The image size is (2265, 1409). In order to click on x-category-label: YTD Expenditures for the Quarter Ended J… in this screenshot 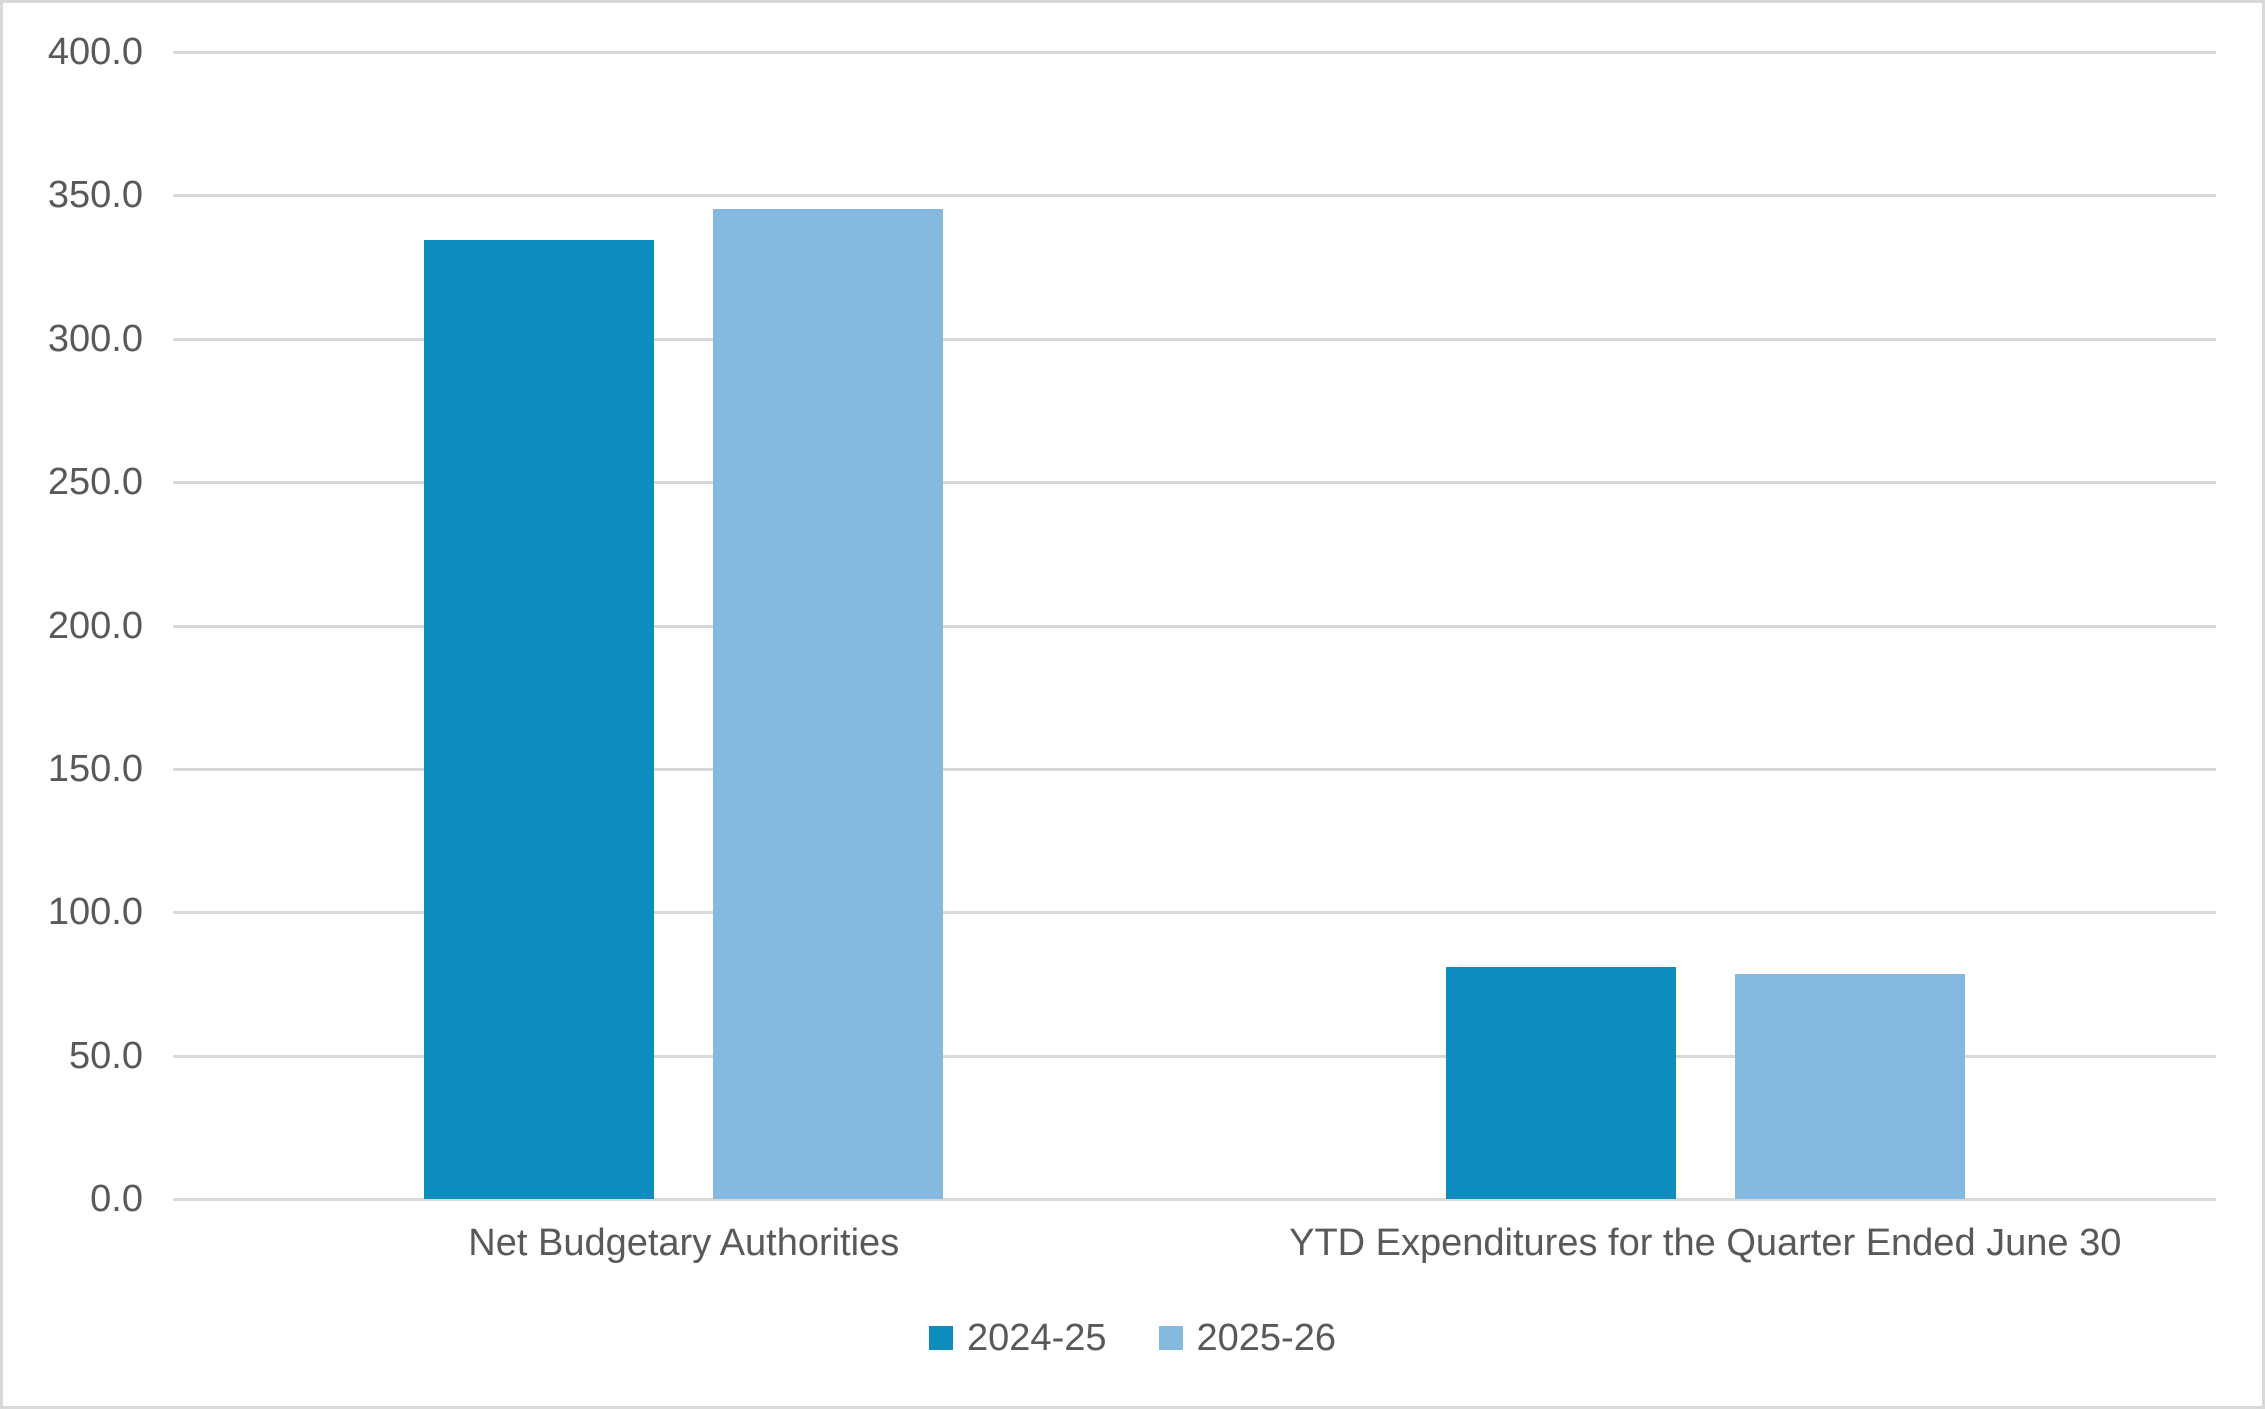, I will do `click(1705, 1243)`.